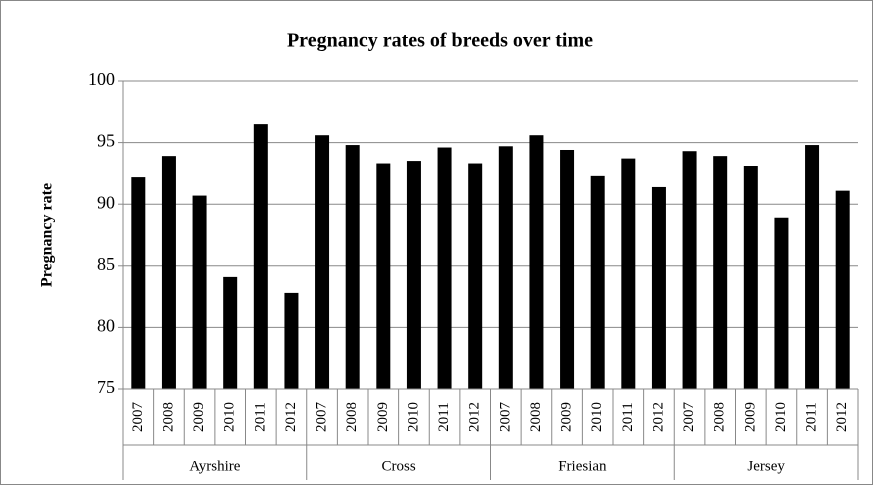  Describe the element at coordinates (106, 264) in the screenshot. I see `y-tick-label: 85` at that location.